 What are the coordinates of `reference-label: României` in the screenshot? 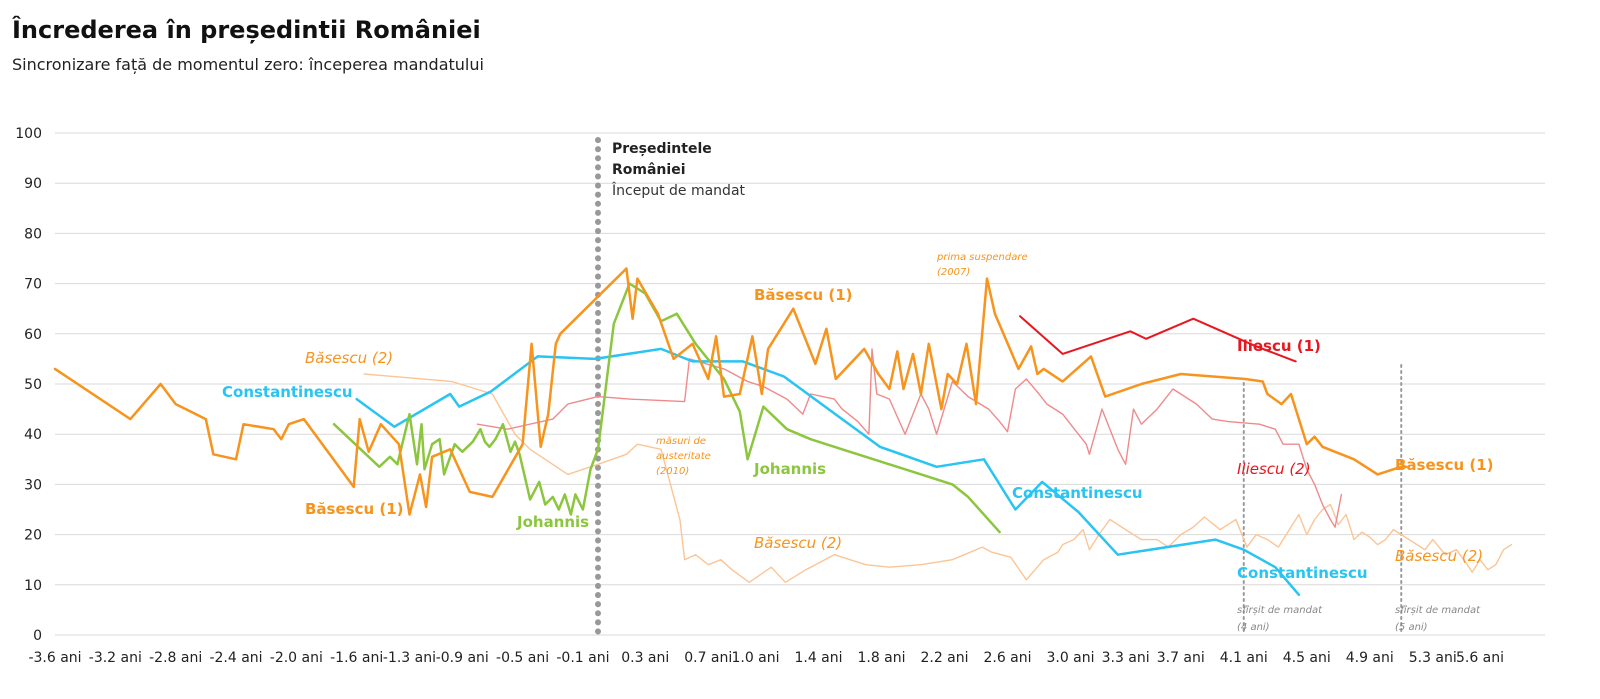 It's located at (649, 170).